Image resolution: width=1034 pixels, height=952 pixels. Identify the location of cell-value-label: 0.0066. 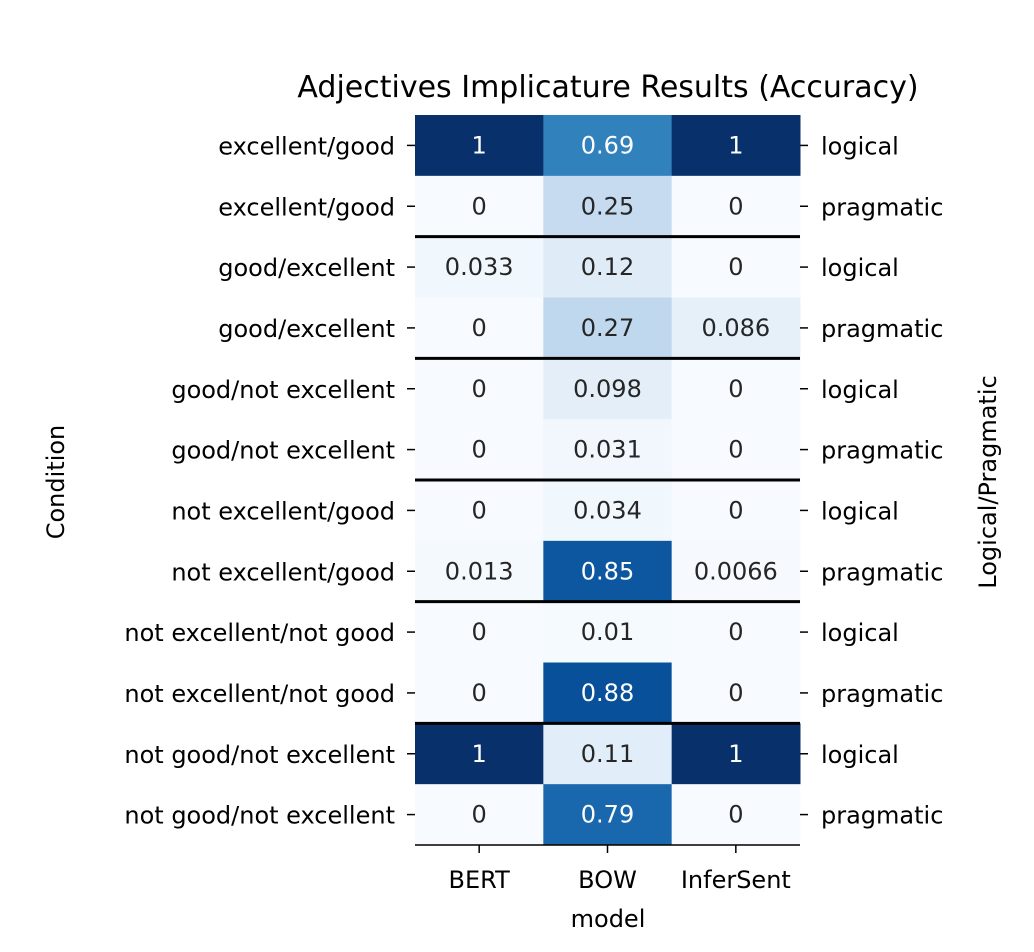
(736, 571).